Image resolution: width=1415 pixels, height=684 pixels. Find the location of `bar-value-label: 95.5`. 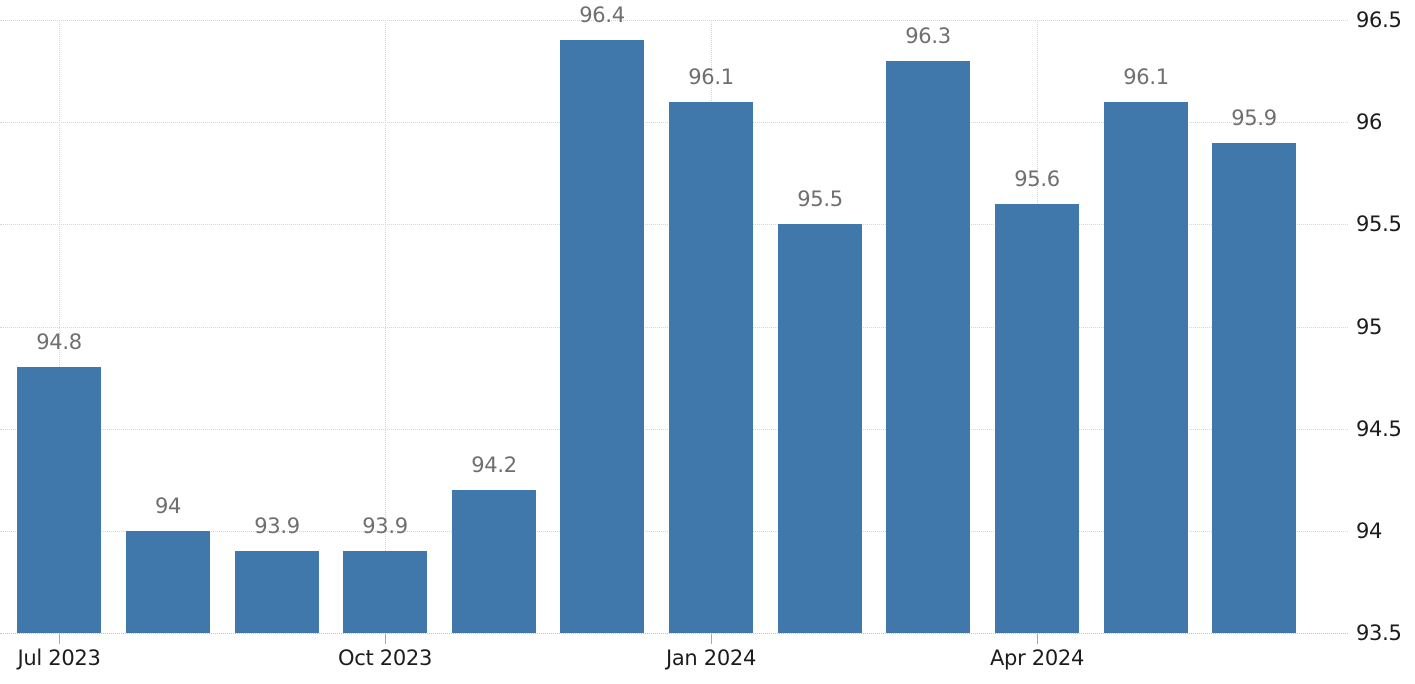

bar-value-label: 95.5 is located at coordinates (820, 199).